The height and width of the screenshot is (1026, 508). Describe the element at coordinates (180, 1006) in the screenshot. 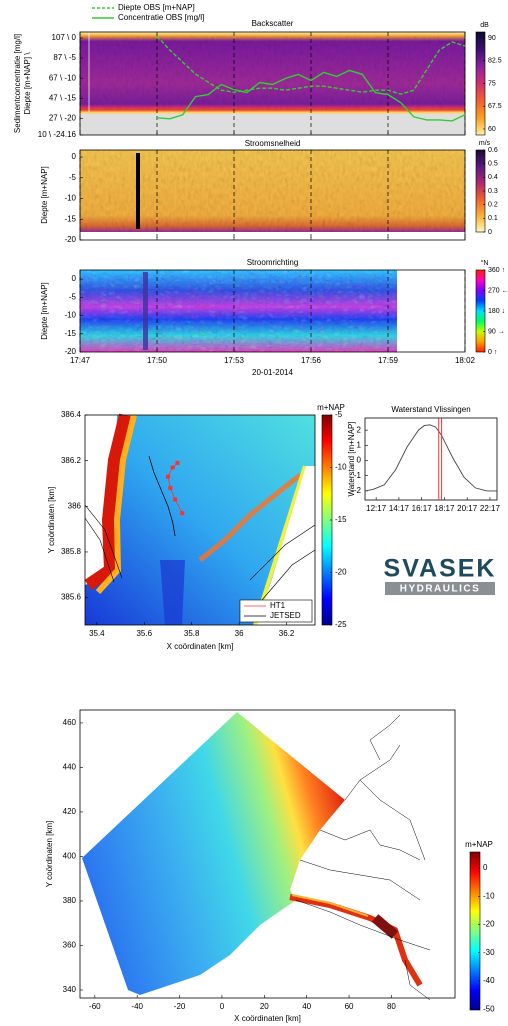

I see `x-tick-label: -20` at that location.